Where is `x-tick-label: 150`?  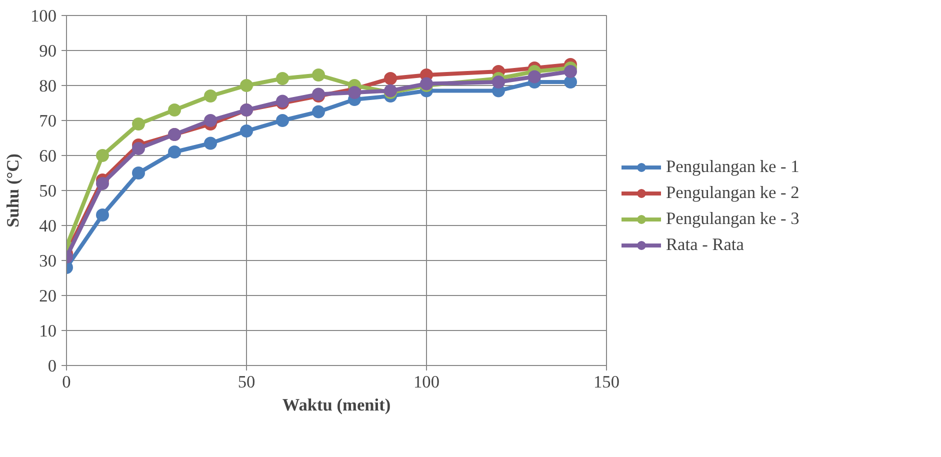
x-tick-label: 150 is located at coordinates (607, 382).